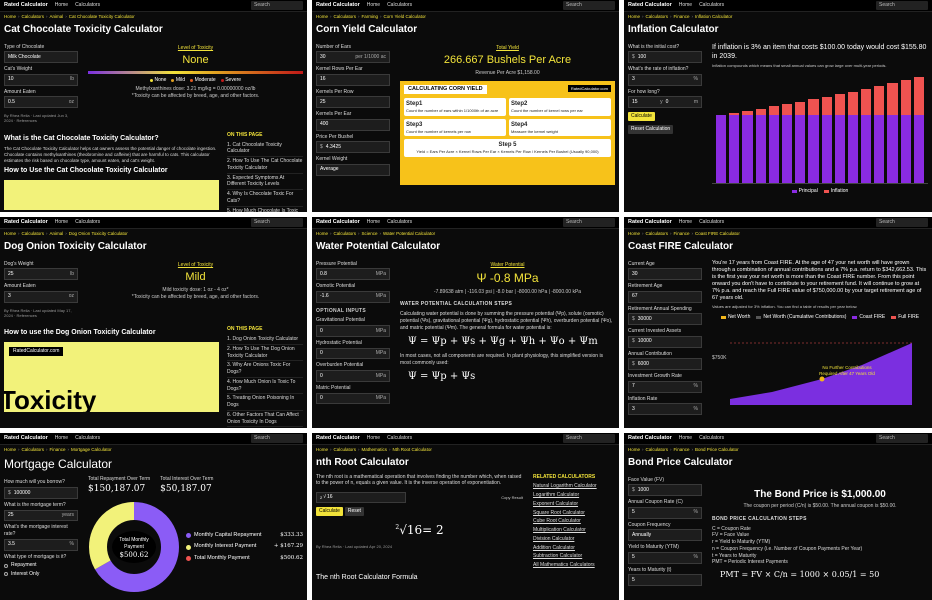 Image resolution: width=932 pixels, height=600 pixels. What do you see at coordinates (265, 369) in the screenshot?
I see `toc-item: 3. Why Are Onions Toxic For Dogs?` at bounding box center [265, 369].